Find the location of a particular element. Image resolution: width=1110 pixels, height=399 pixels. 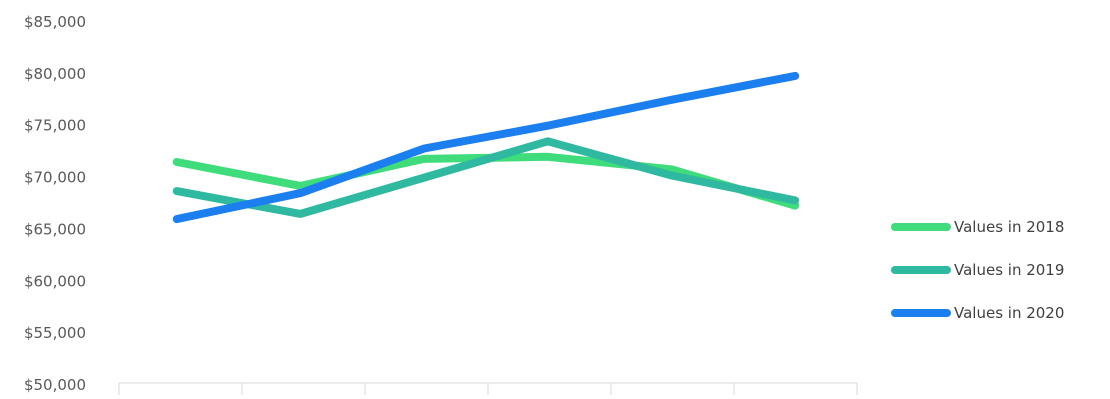

y-tick-label: $85,000 is located at coordinates (55, 22).